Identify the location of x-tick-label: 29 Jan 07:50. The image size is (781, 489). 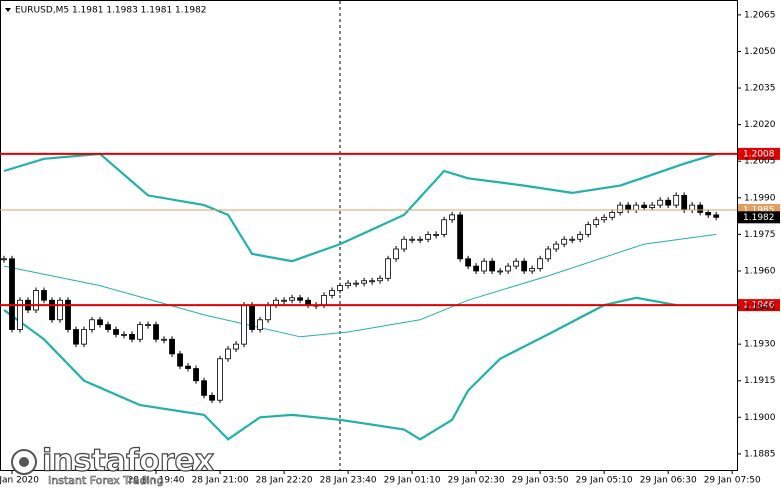
(732, 481).